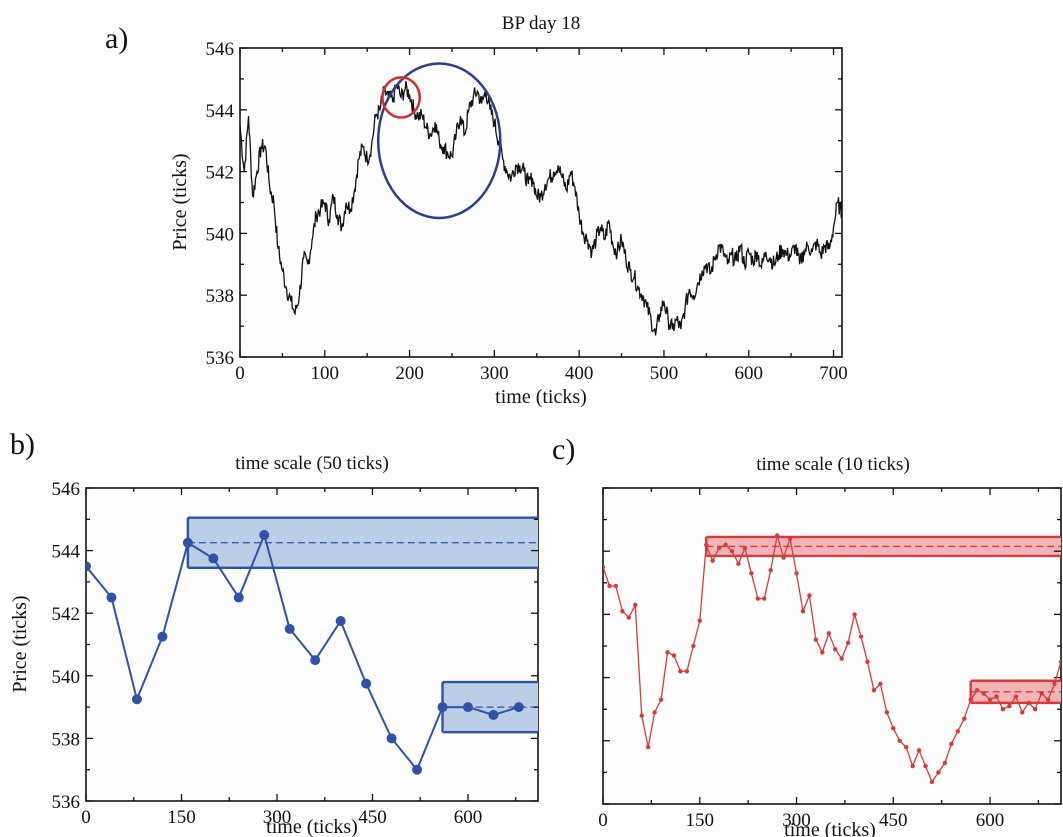 The width and height of the screenshot is (1063, 837). What do you see at coordinates (664, 373) in the screenshot?
I see `panel-a-x-tick-label: 500` at bounding box center [664, 373].